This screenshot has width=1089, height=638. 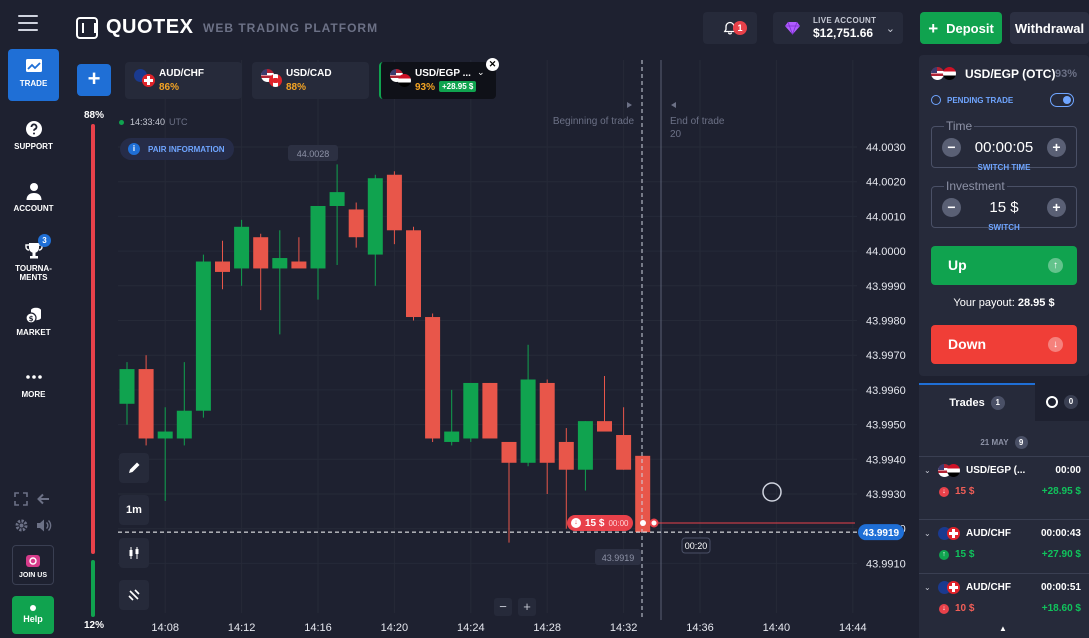 What do you see at coordinates (886, 322) in the screenshot?
I see `y-tick-label: 43.9980` at bounding box center [886, 322].